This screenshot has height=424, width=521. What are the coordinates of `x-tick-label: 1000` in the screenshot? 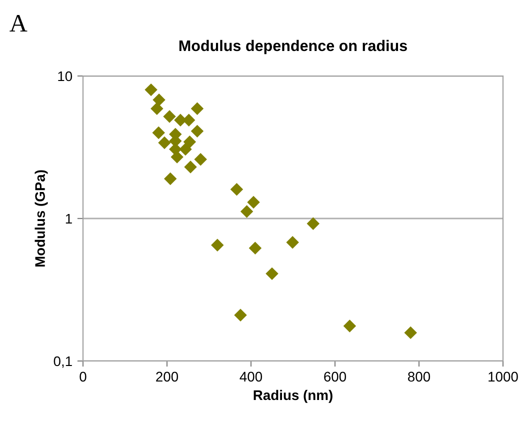 It's located at (503, 377).